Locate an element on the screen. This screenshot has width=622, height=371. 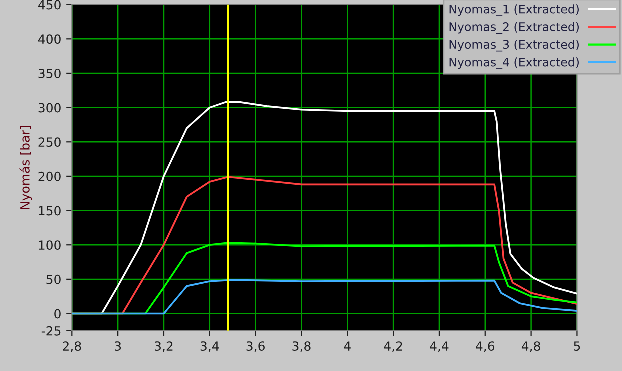
y-tick-label: 0 is located at coordinates (57, 314).